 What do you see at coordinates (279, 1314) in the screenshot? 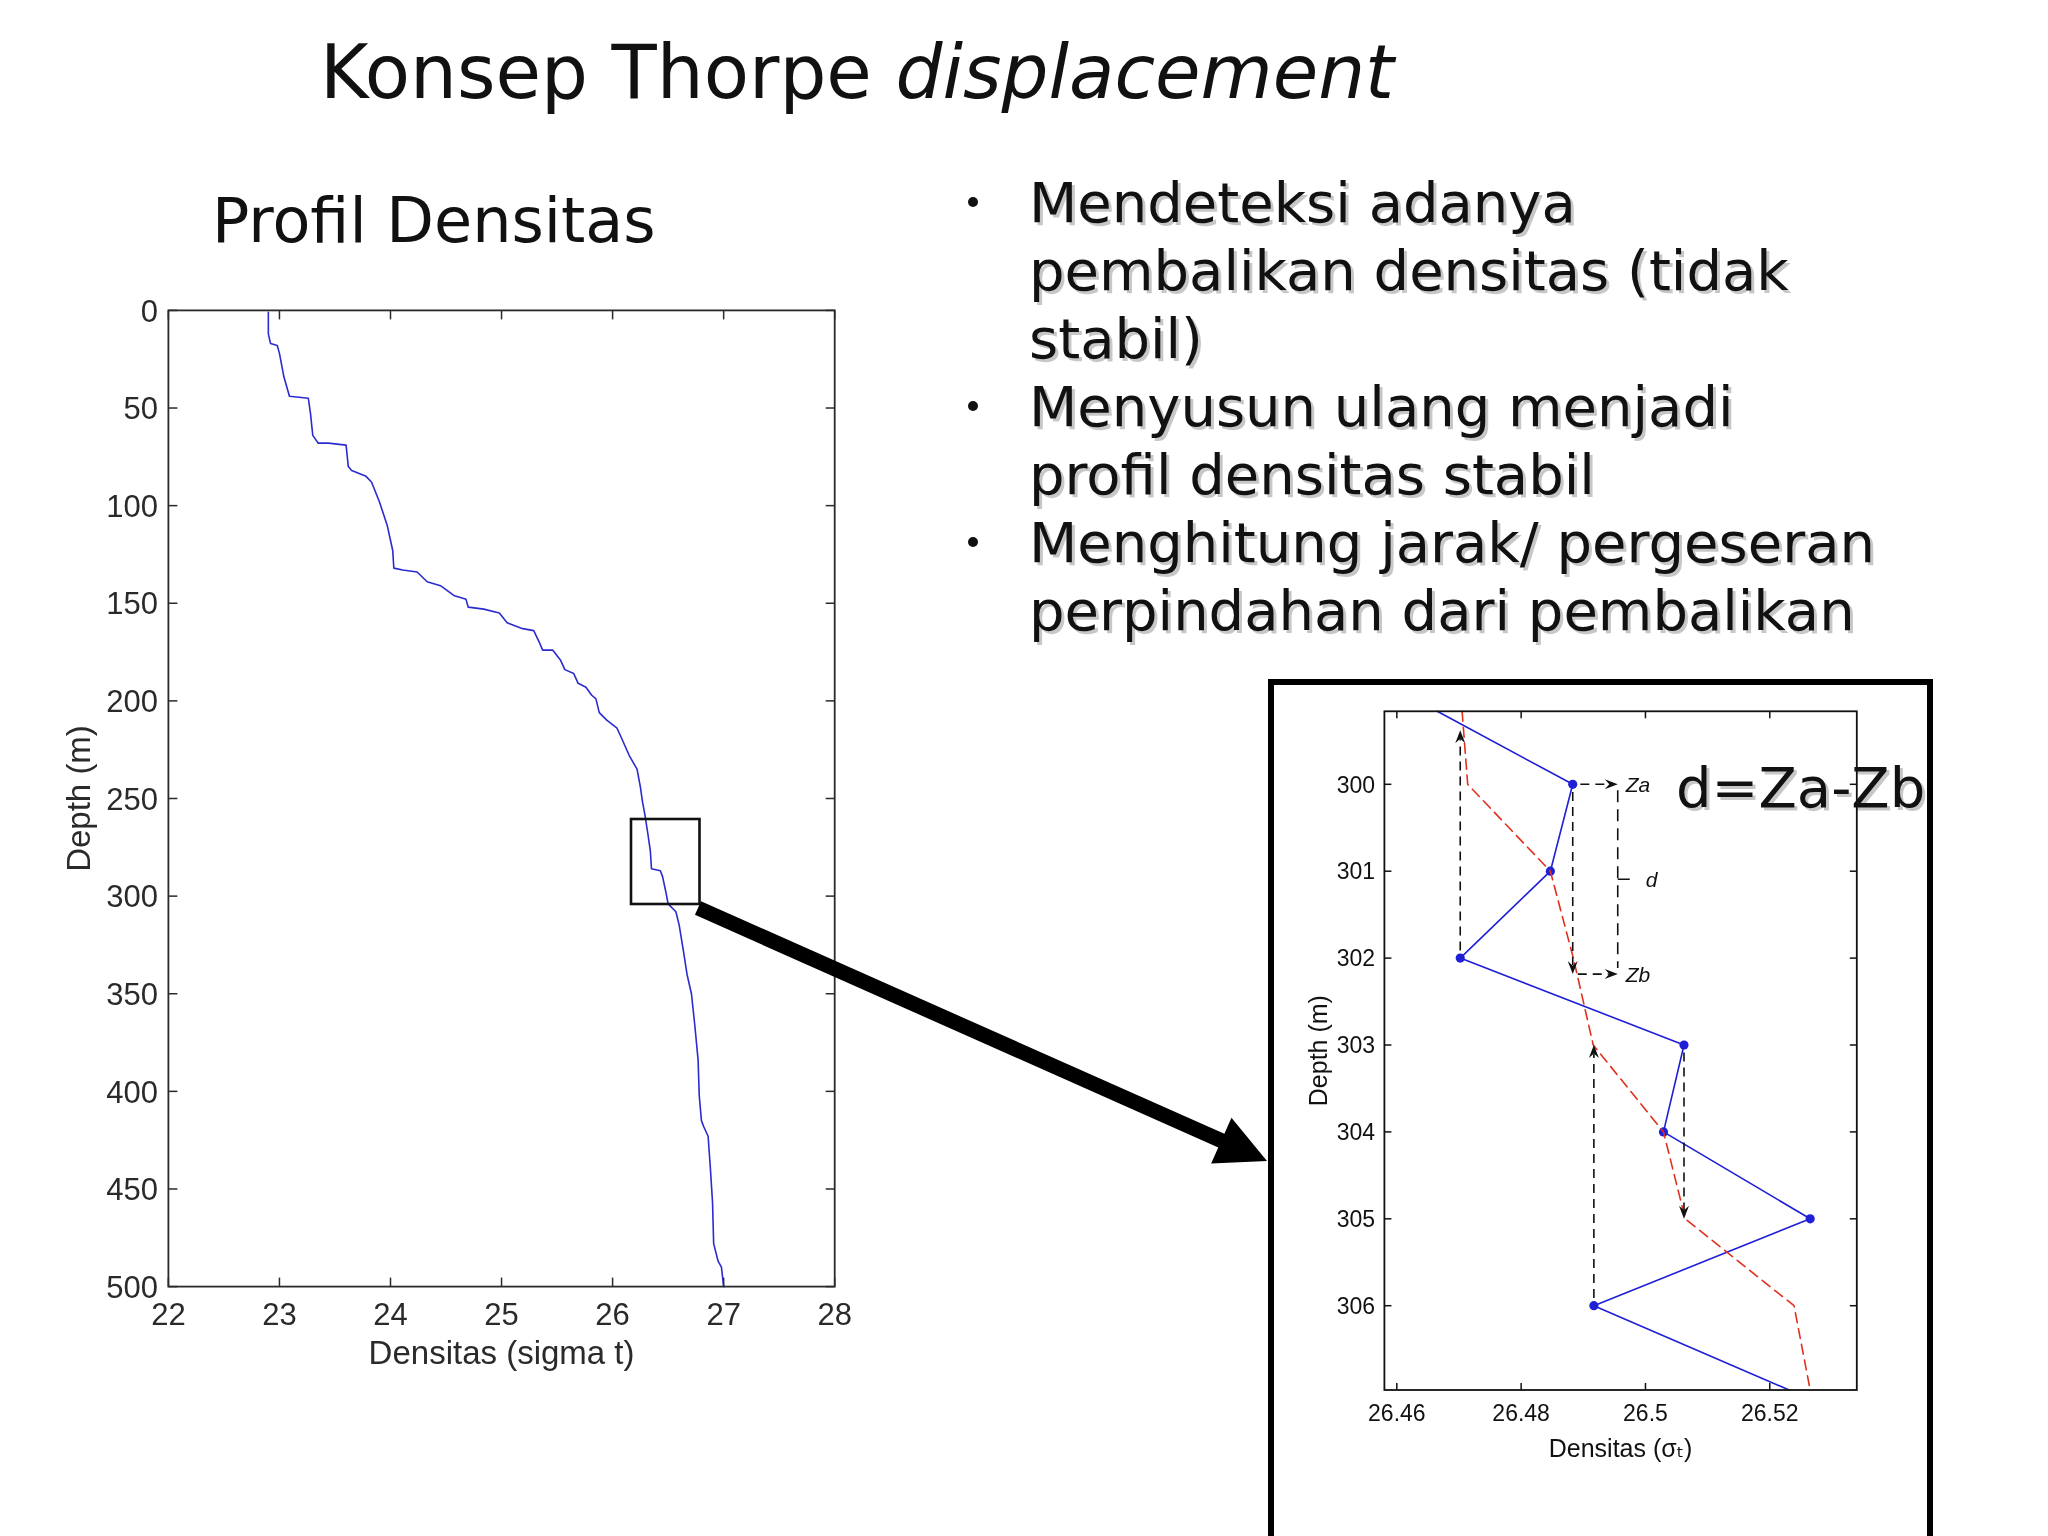
I see `x-tick-label: 23` at bounding box center [279, 1314].